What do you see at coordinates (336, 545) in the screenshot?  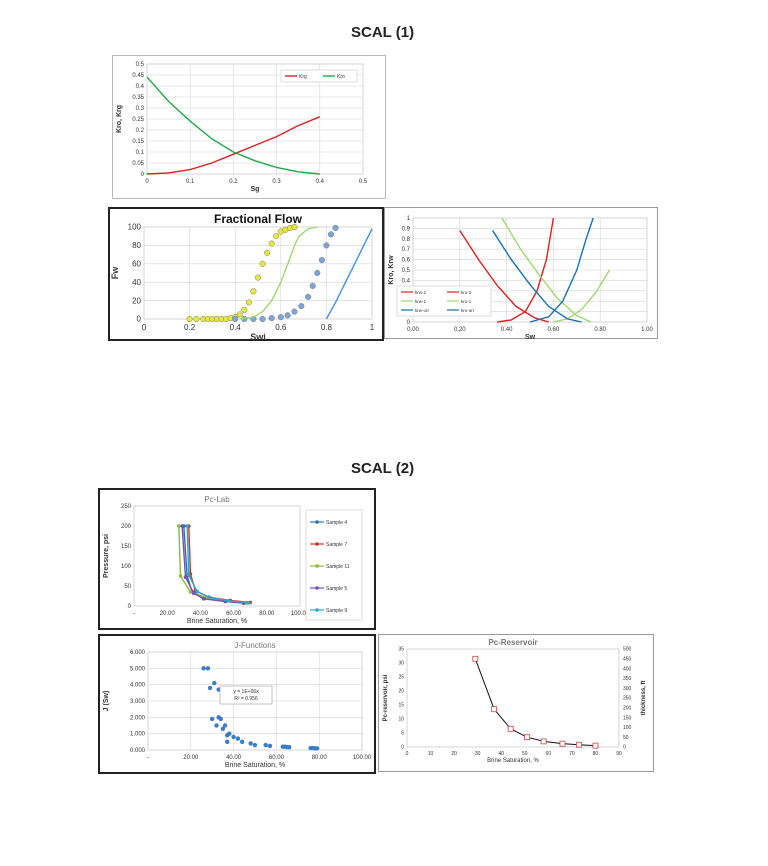 I see `legend-label: Sample 7` at bounding box center [336, 545].